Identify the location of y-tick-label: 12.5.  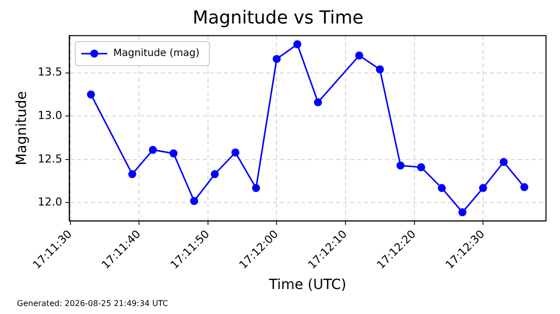
(50, 159).